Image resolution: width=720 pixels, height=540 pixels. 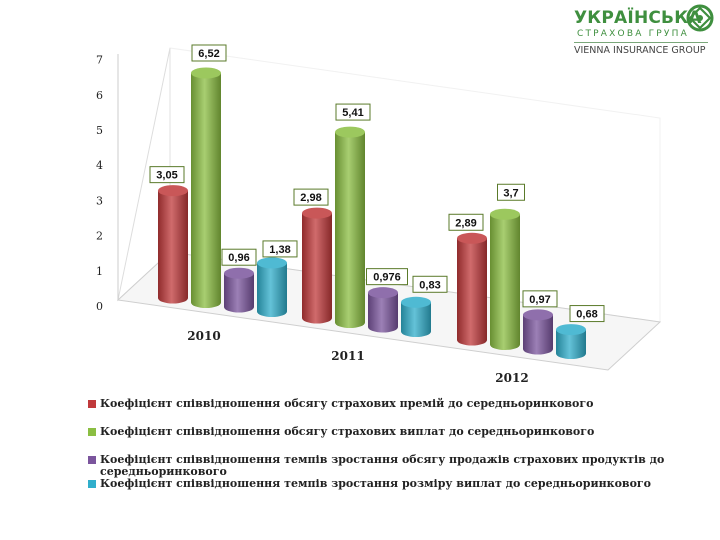 I want to click on y-axis-ticks: 0 1 2 3 4 5 6 7, so click(x=99, y=183).